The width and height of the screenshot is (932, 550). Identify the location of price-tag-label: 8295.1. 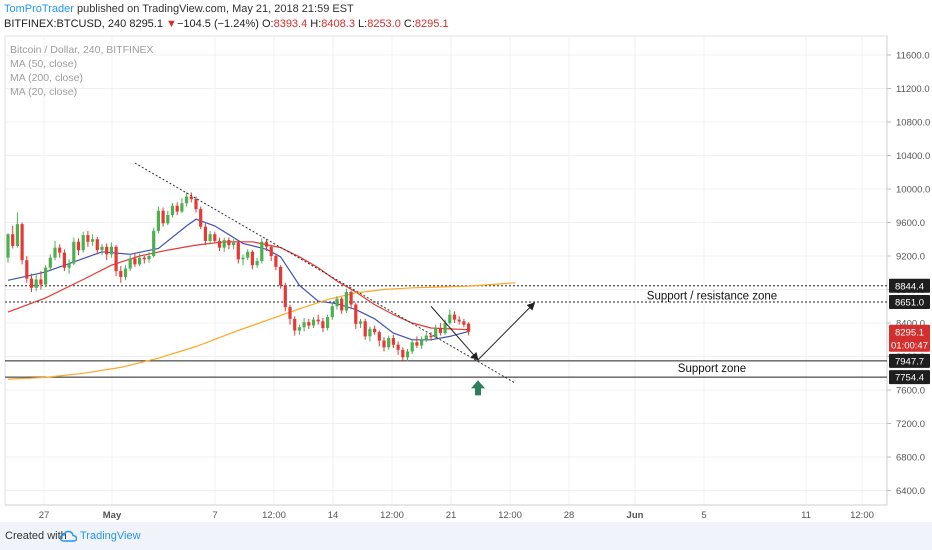
(909, 332).